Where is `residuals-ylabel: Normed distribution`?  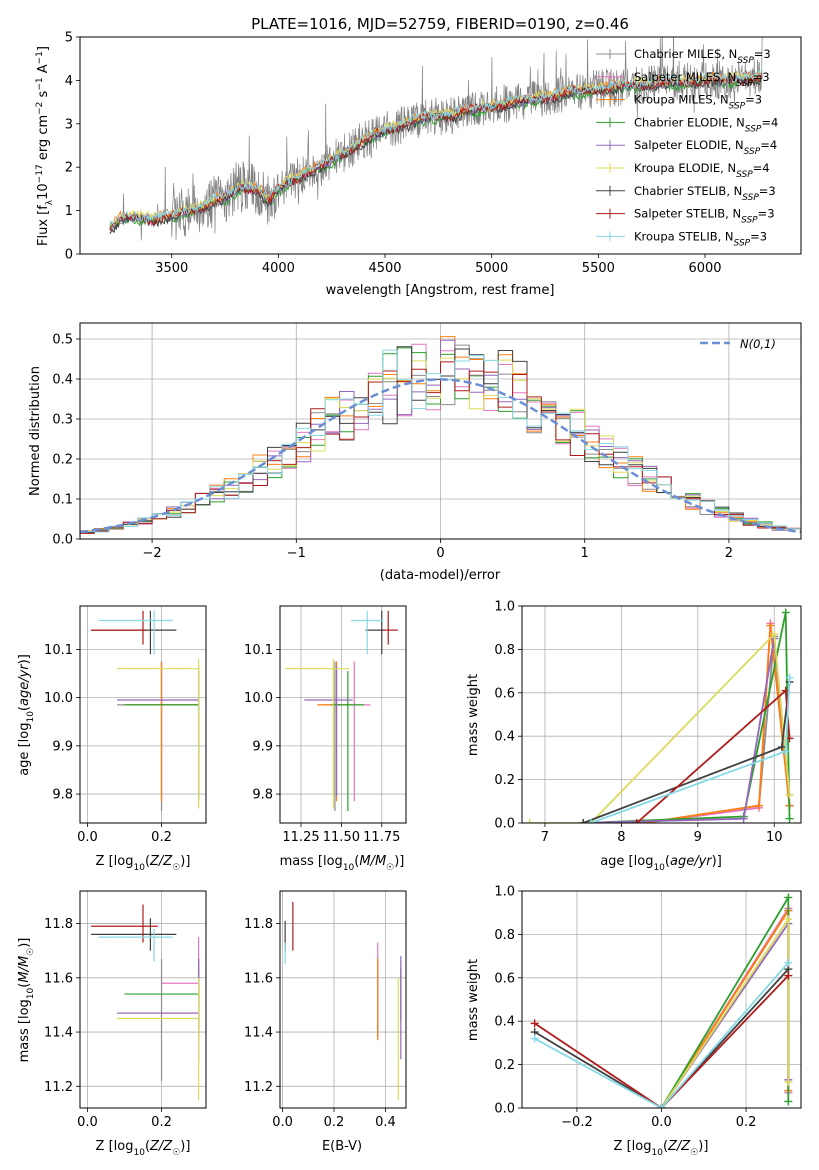
residuals-ylabel: Normed distribution is located at coordinates (35, 431).